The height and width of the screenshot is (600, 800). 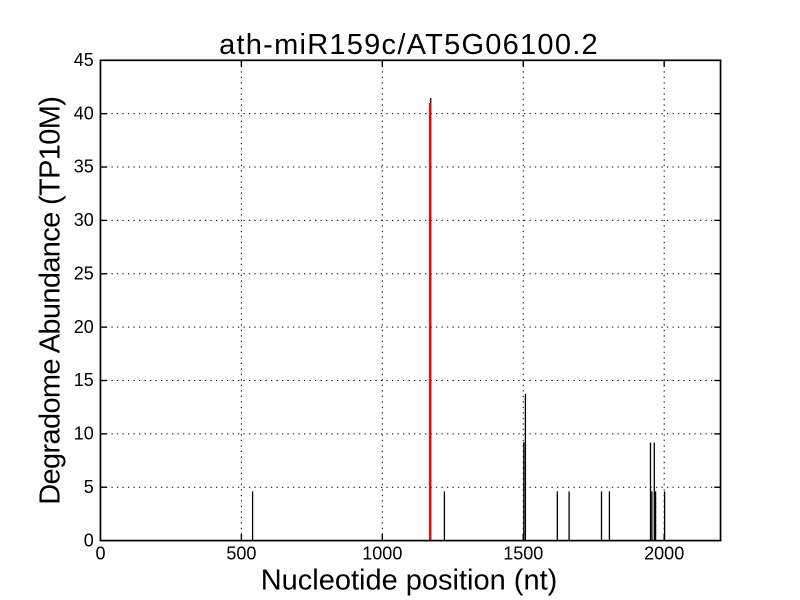 What do you see at coordinates (409, 45) in the screenshot?
I see `svg-text: ath-miR159c/AT5G06100.2` at bounding box center [409, 45].